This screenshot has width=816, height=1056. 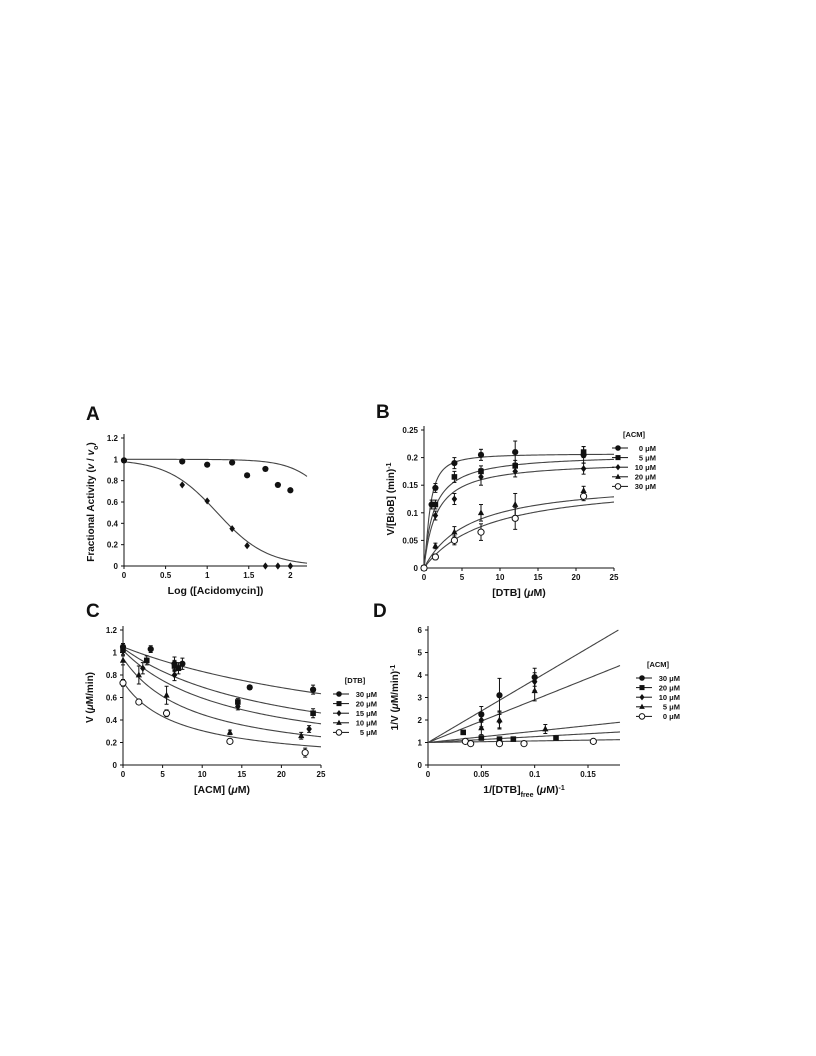 What do you see at coordinates (410, 485) in the screenshot?
I see `y-tick-label: 0.15` at bounding box center [410, 485].